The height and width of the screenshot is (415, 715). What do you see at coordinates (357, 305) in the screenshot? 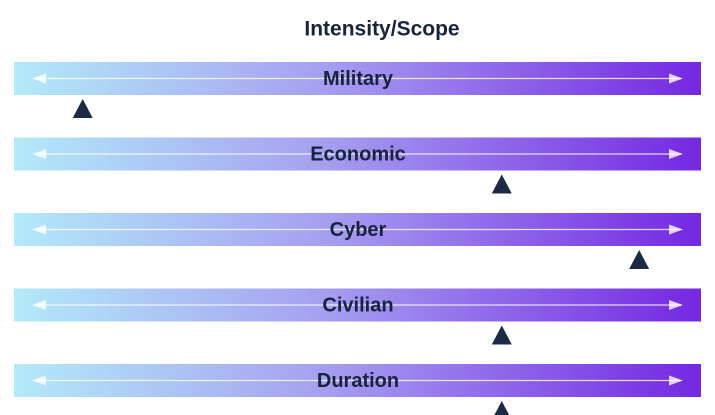
I see `bar-label: Civilian` at bounding box center [357, 305].